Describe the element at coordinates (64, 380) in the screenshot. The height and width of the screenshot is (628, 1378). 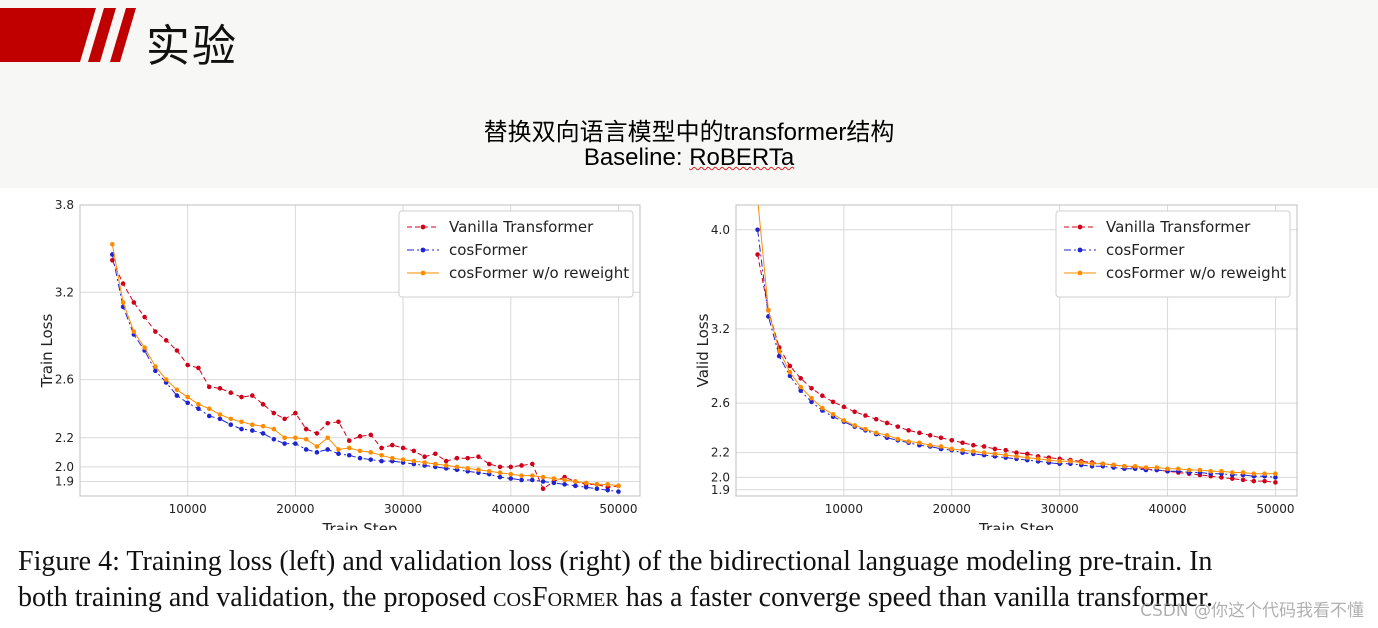
I see `y-tick-label: 2.6` at that location.